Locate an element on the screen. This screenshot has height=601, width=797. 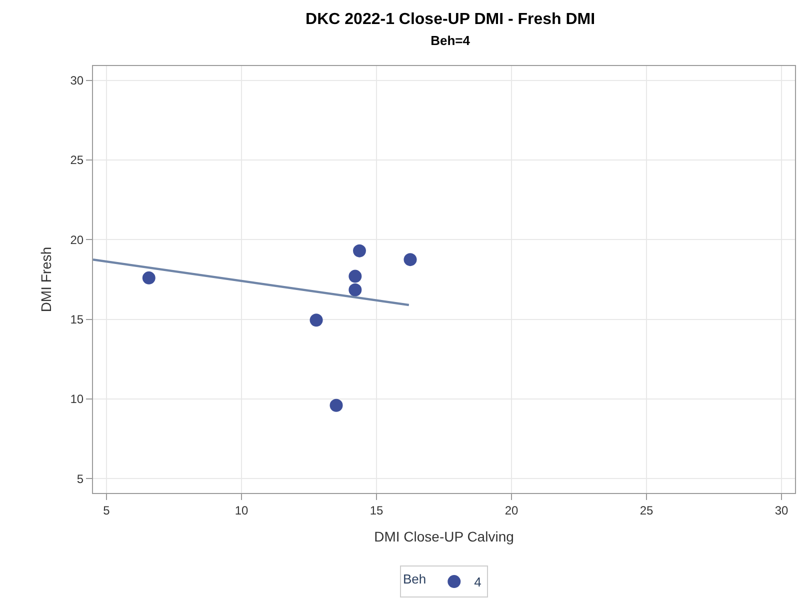
x-tick-label: 5 is located at coordinates (106, 510).